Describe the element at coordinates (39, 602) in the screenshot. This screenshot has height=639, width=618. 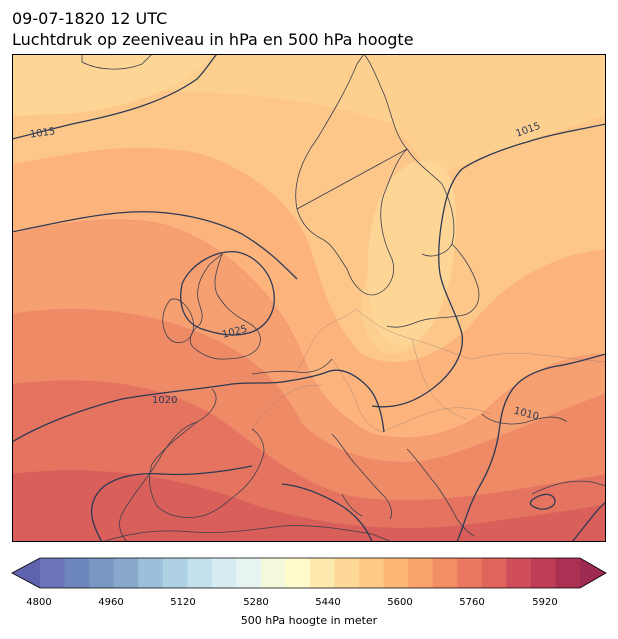
I see `colorbar-tick-4800: 4800` at that location.